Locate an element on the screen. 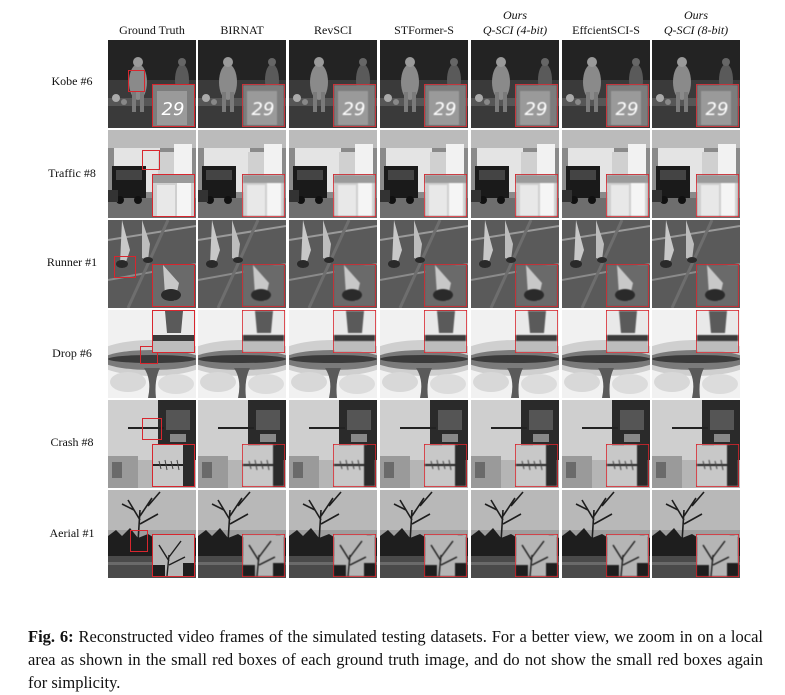  frame-runner-col0 is located at coordinates (152, 264).